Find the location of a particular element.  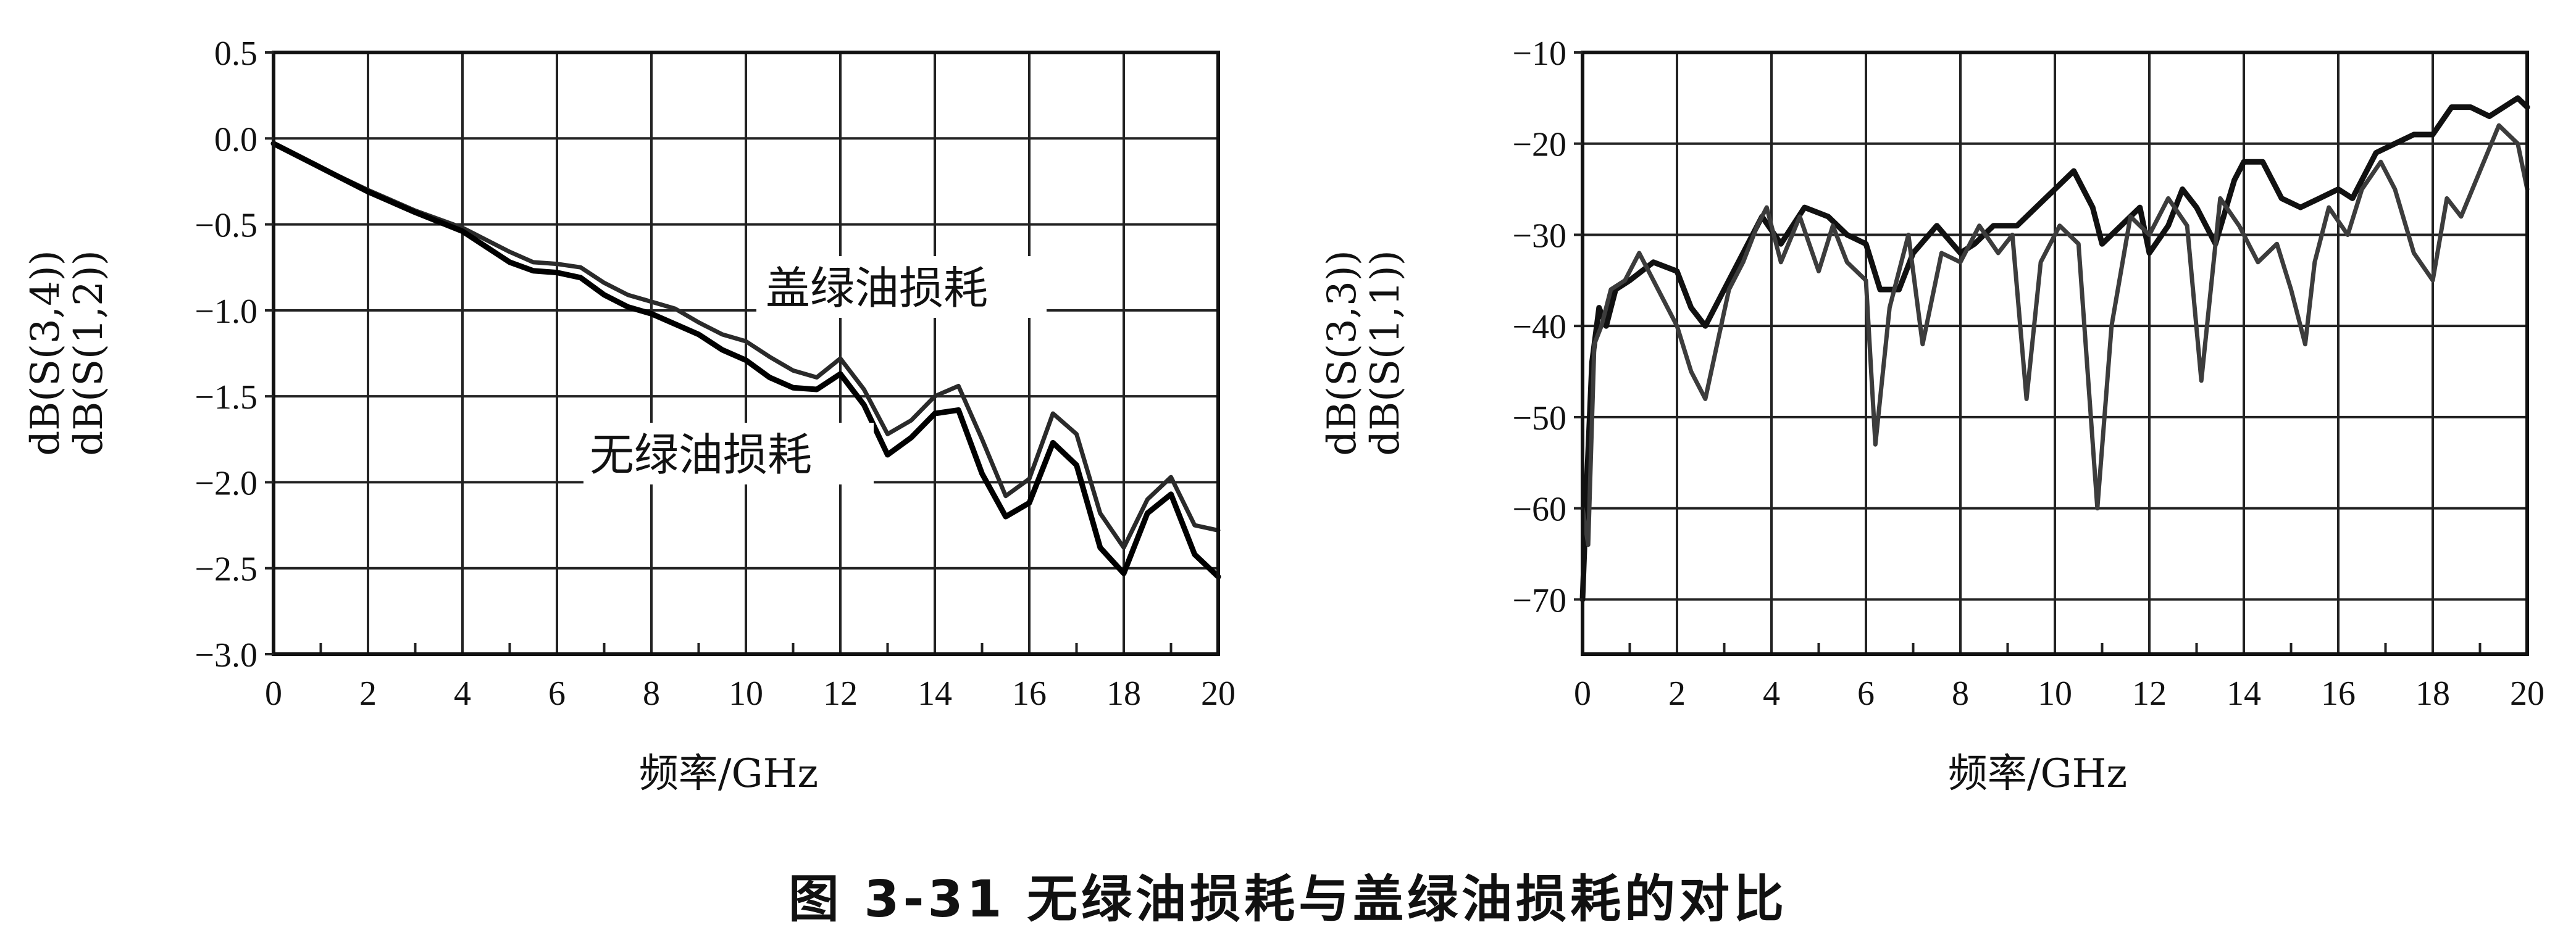

x-ticks-left: 0 2 4 6 8 10 12 14 16 18 20 is located at coordinates (750, 694).